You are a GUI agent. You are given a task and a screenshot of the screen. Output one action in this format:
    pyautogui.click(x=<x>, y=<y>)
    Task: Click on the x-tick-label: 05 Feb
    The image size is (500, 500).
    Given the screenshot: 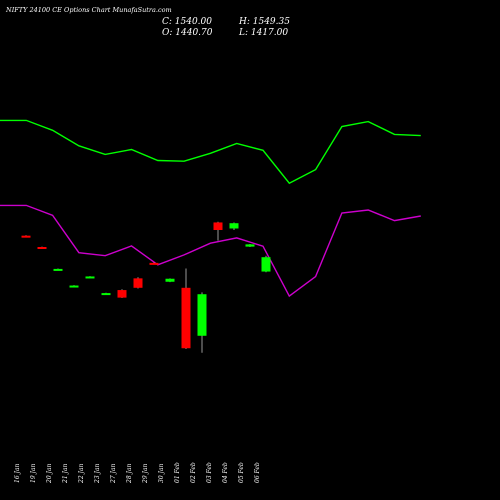 What is the action you would take?
    pyautogui.click(x=241, y=472)
    